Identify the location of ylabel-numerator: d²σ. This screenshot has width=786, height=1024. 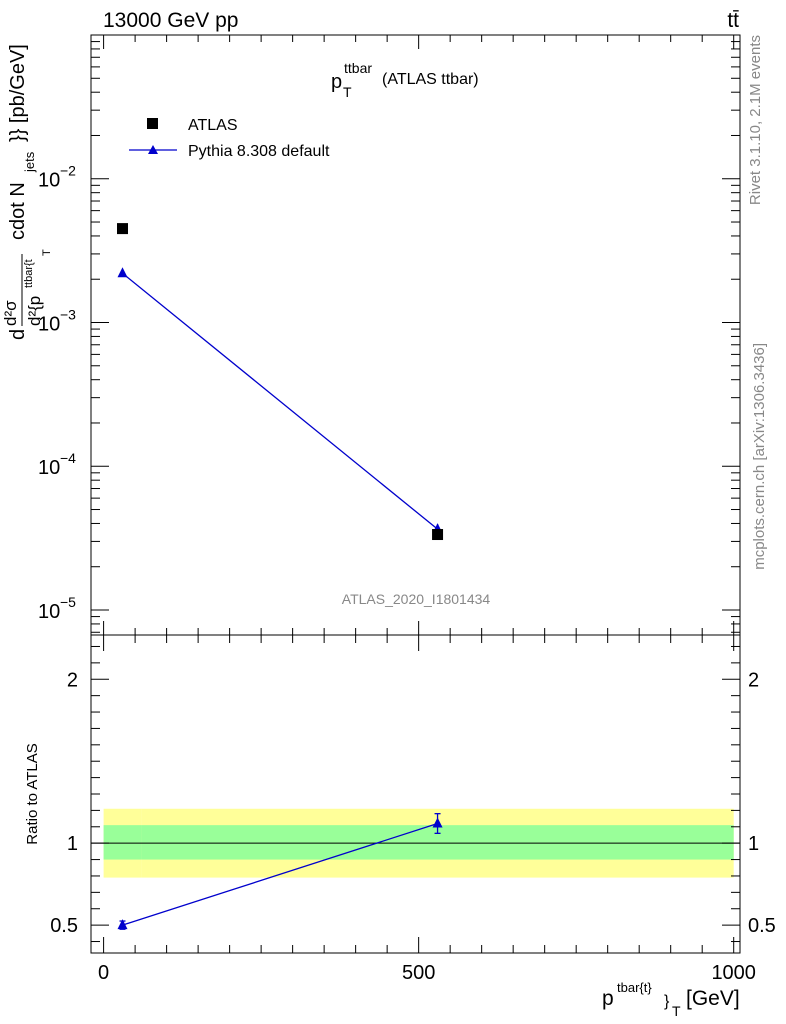
(10, 313).